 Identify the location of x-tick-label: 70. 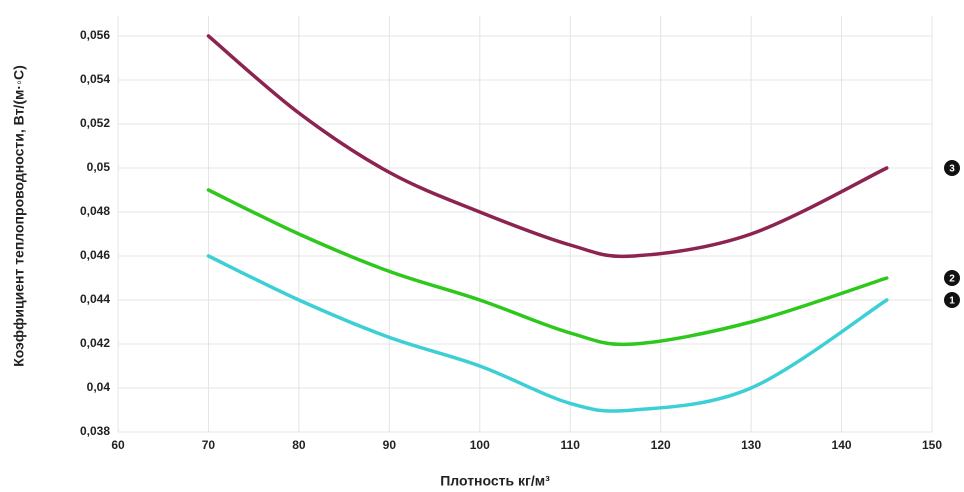
(209, 445).